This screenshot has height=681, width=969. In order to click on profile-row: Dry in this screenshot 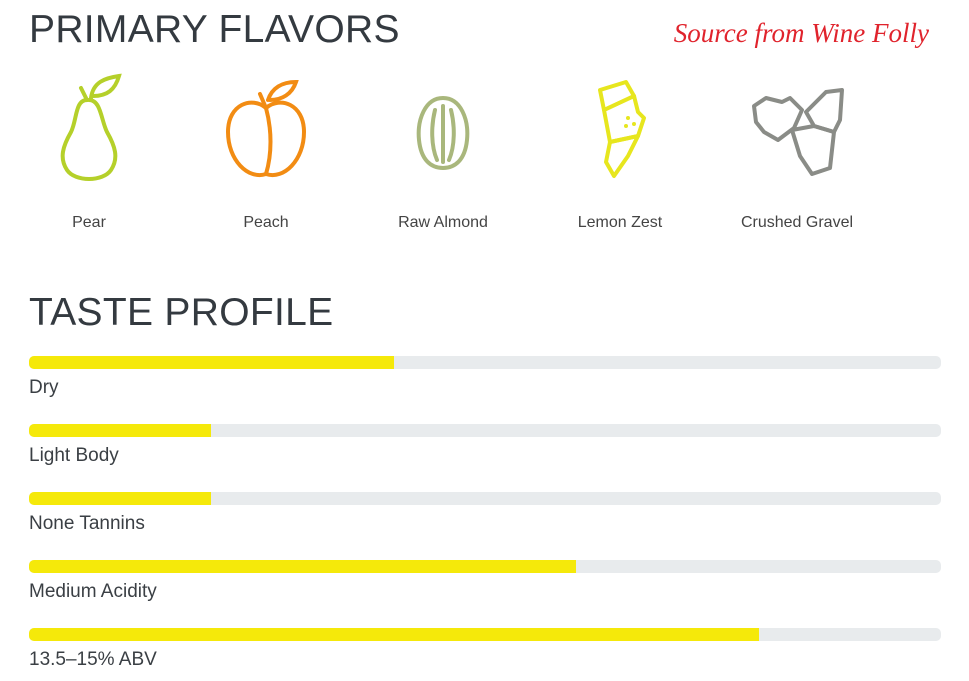, I will do `click(485, 377)`.